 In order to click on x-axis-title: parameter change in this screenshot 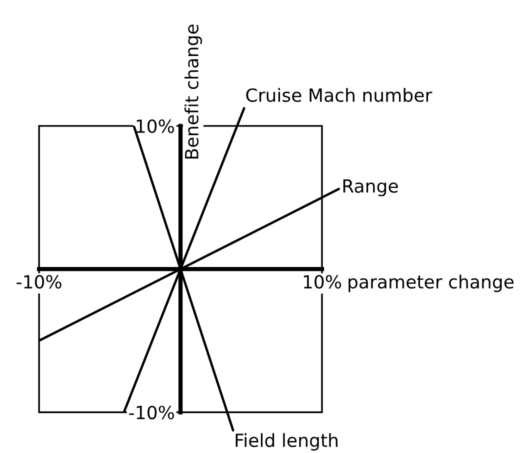, I will do `click(431, 283)`.